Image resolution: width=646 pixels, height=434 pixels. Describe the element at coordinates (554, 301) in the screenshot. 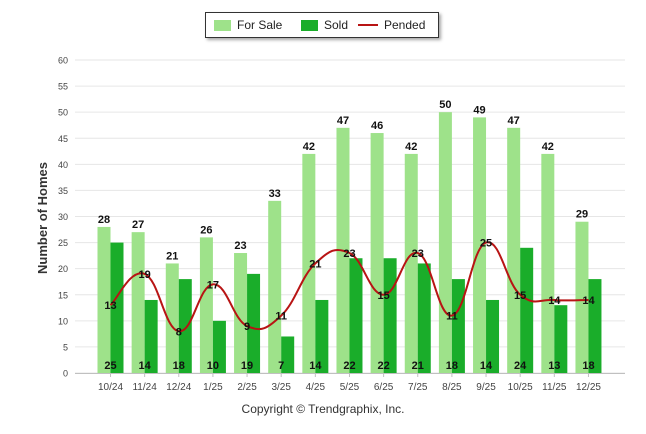

I see `data-label-pended-11/25: 14` at that location.